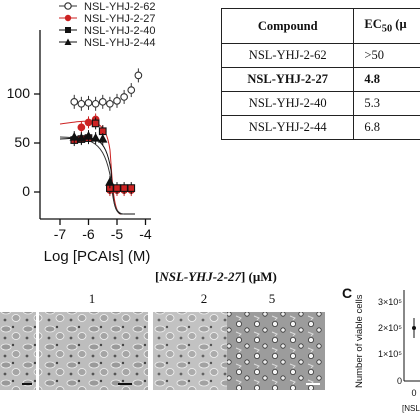 The height and width of the screenshot is (420, 420). I want to click on table-cell-ec50: >50, so click(386, 55).